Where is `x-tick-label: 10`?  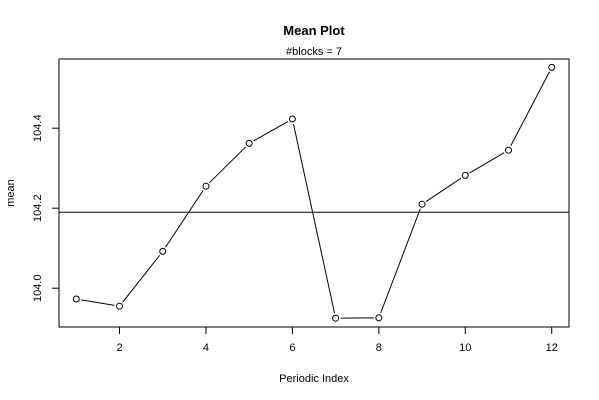 x-tick-label: 10 is located at coordinates (465, 348).